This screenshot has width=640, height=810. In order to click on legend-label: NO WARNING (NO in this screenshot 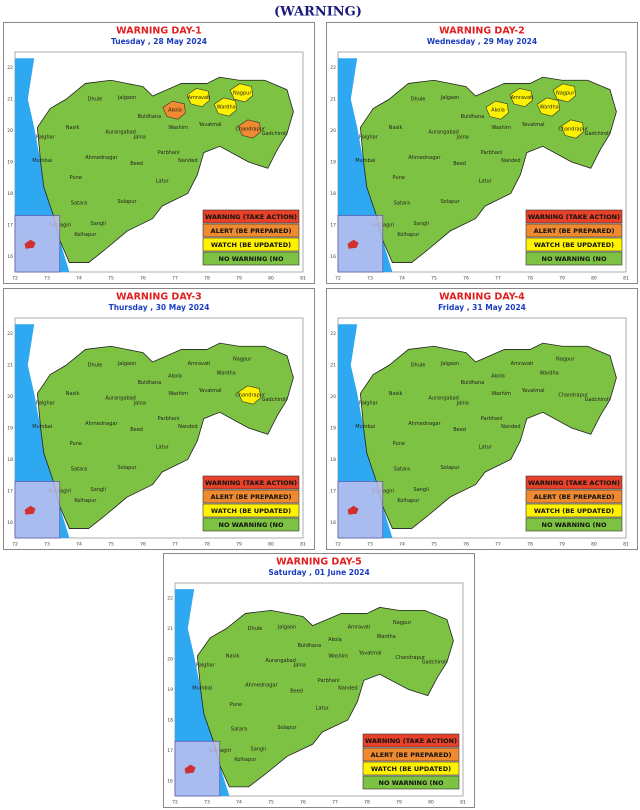, I will do `click(411, 783)`.